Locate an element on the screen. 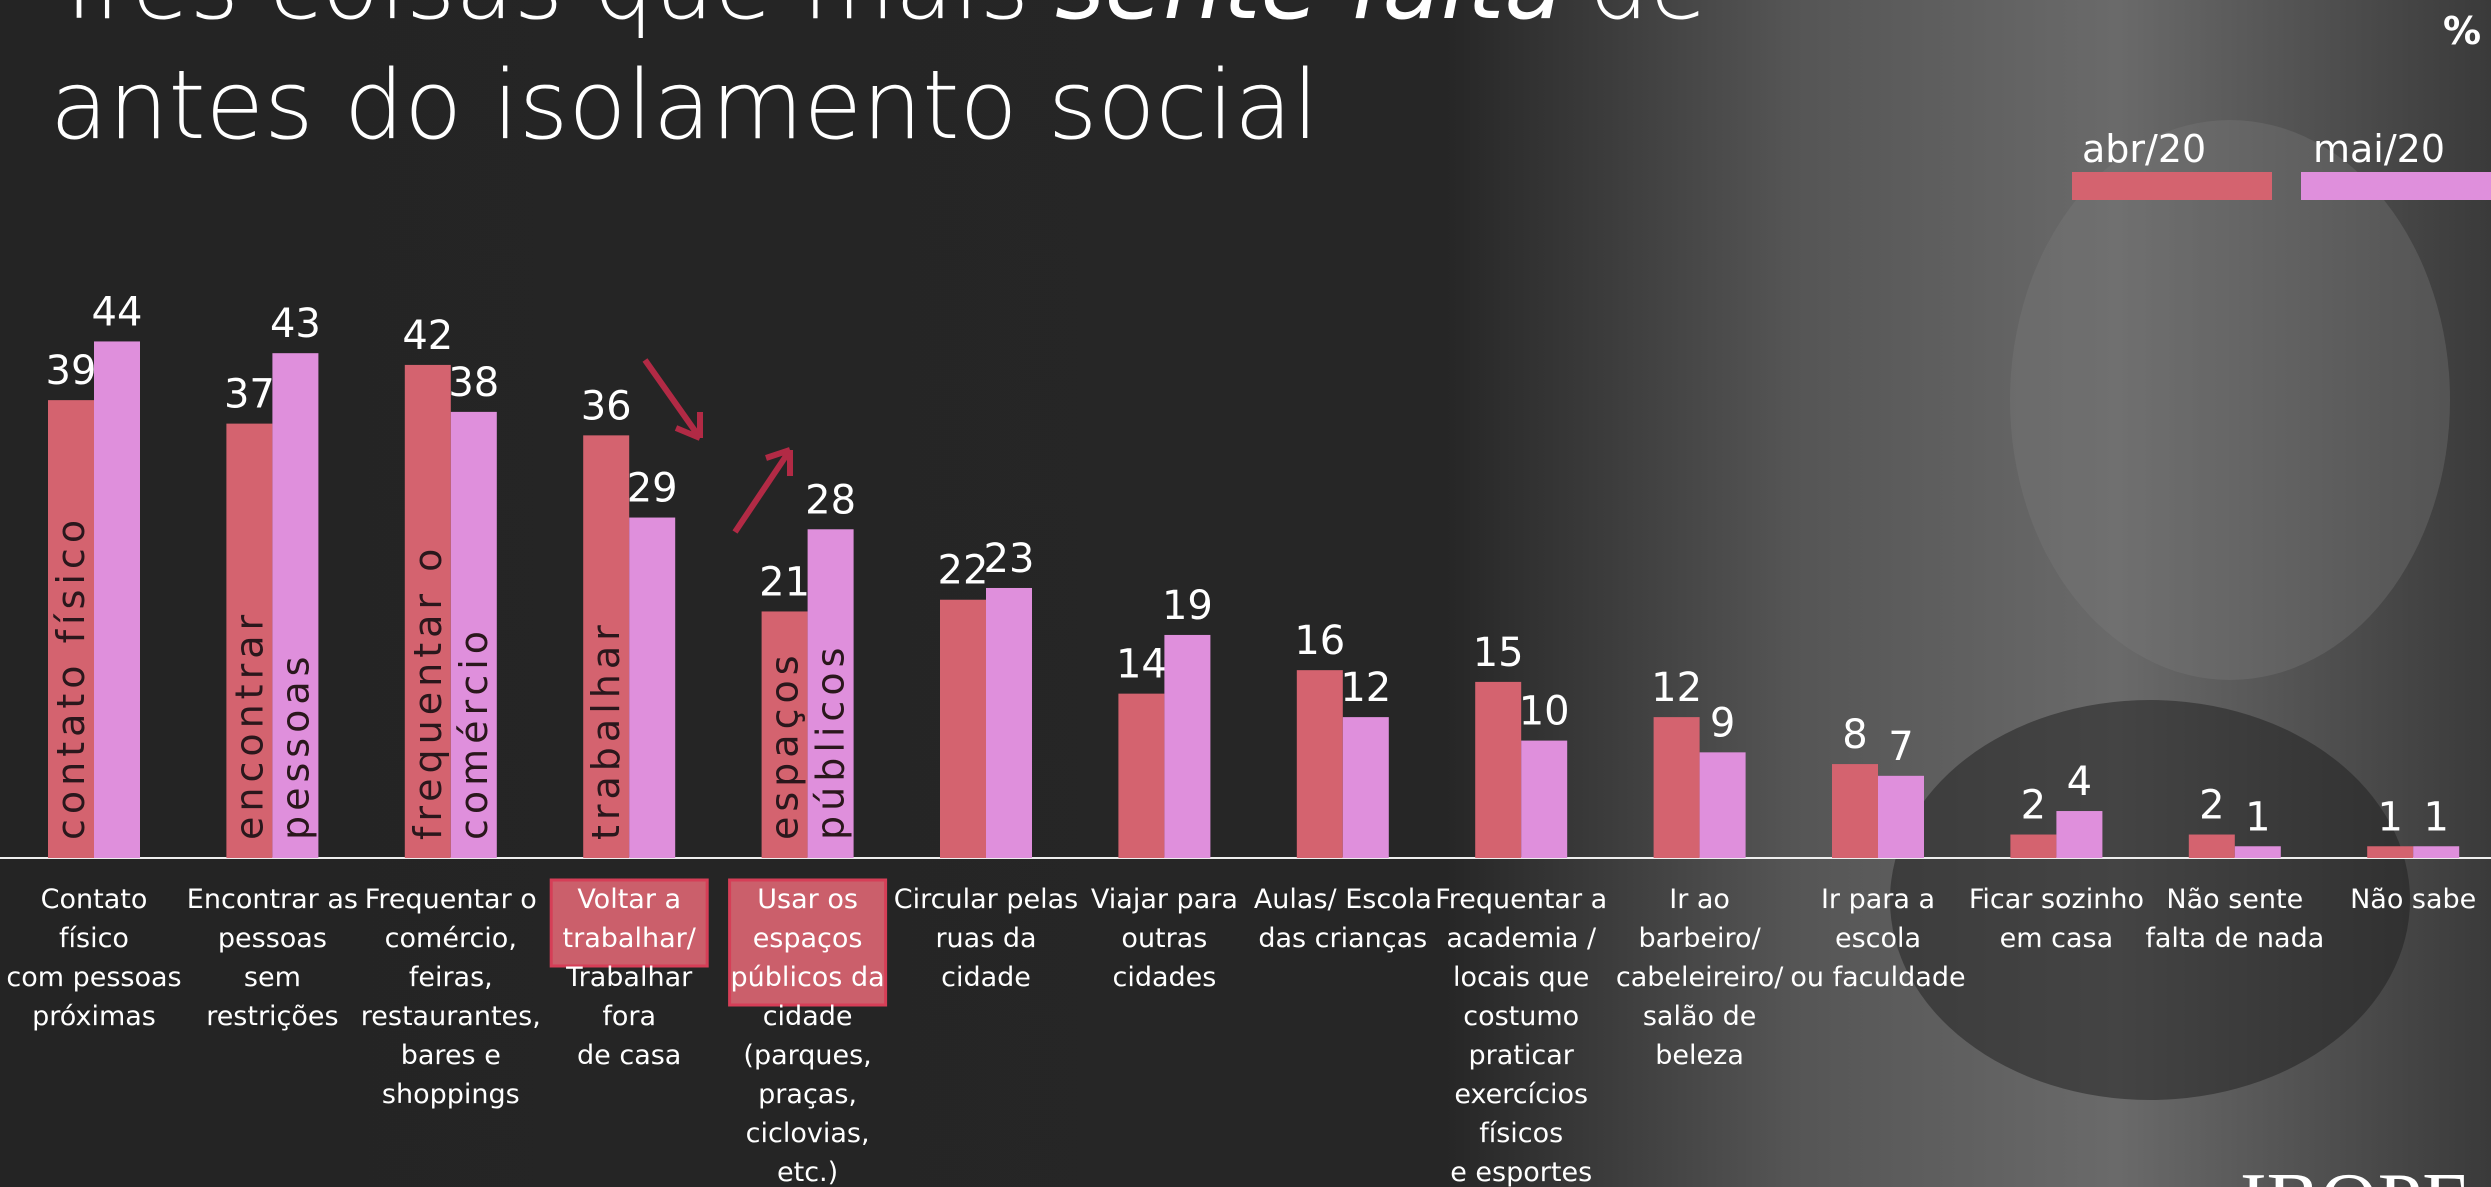 This screenshot has height=1187, width=2491. x-tick-label-line: e esportes is located at coordinates (1521, 1172).